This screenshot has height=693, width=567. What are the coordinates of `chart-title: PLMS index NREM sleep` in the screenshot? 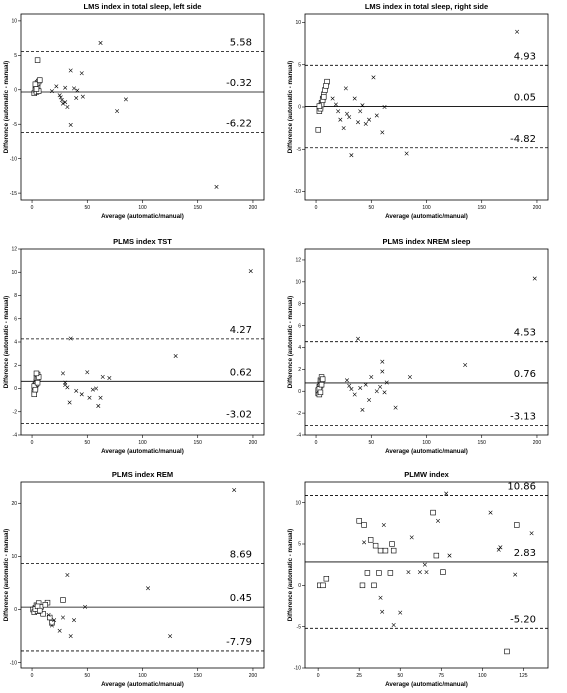 It's located at (427, 241).